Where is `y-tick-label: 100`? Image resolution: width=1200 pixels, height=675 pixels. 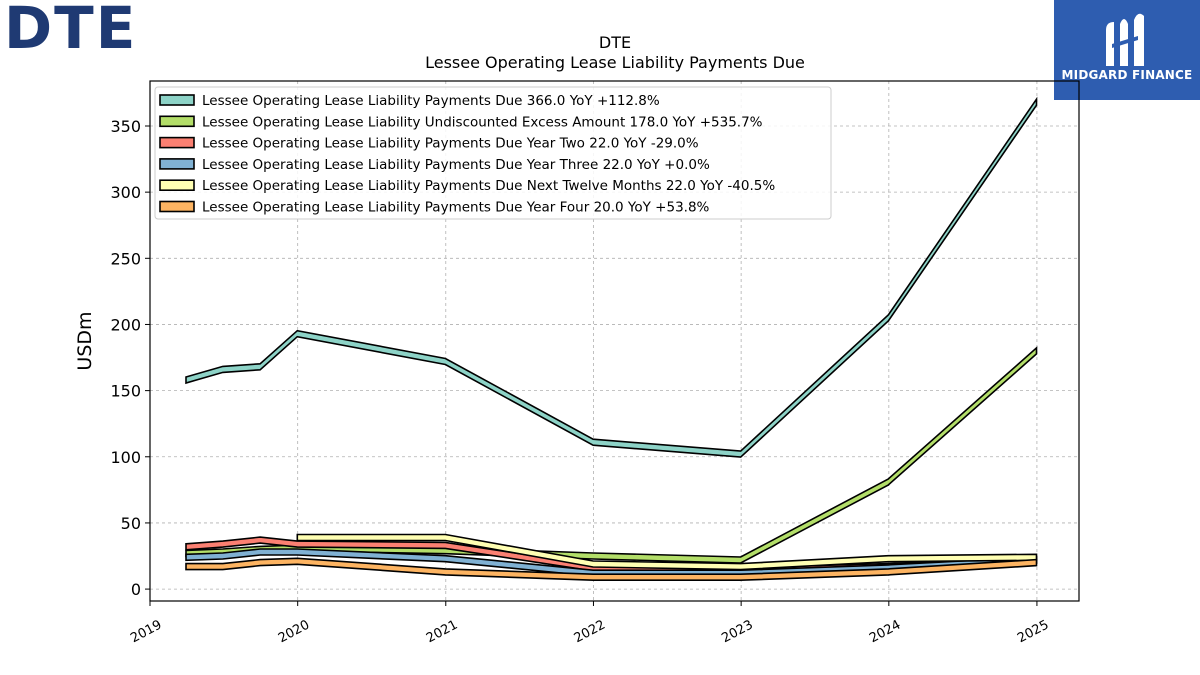
y-tick-label: 100 is located at coordinates (125, 457).